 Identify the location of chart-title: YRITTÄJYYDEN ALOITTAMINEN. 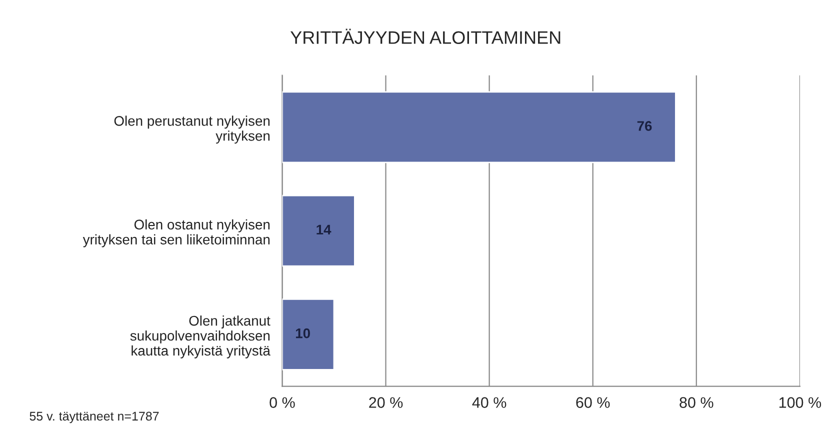
(425, 36).